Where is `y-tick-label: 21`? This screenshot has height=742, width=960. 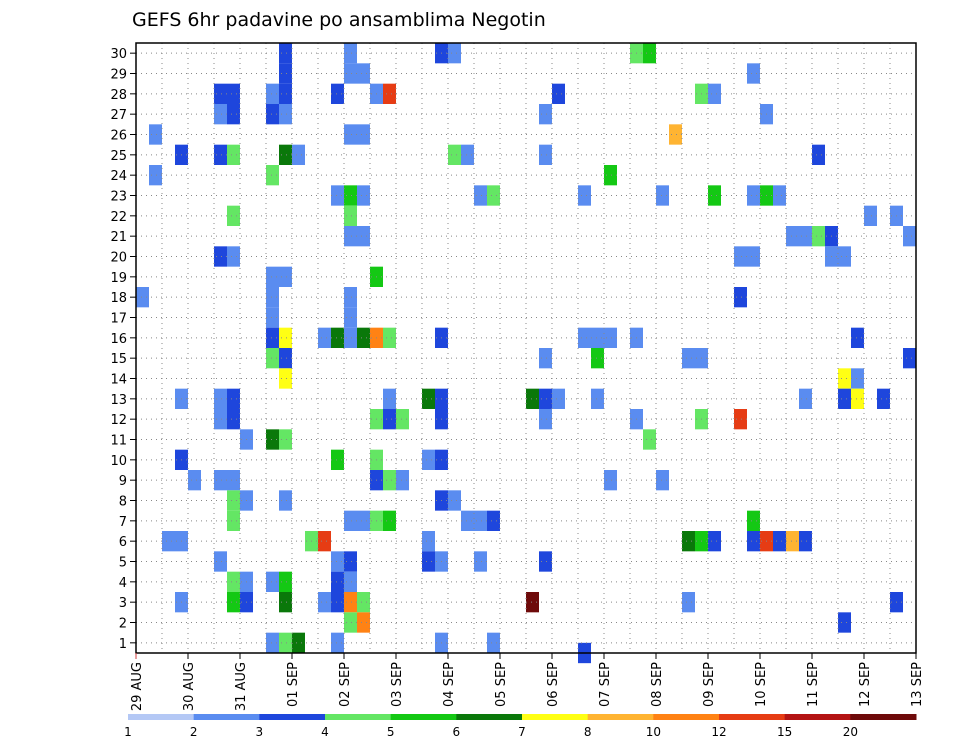
y-tick-label: 21 is located at coordinates (118, 237).